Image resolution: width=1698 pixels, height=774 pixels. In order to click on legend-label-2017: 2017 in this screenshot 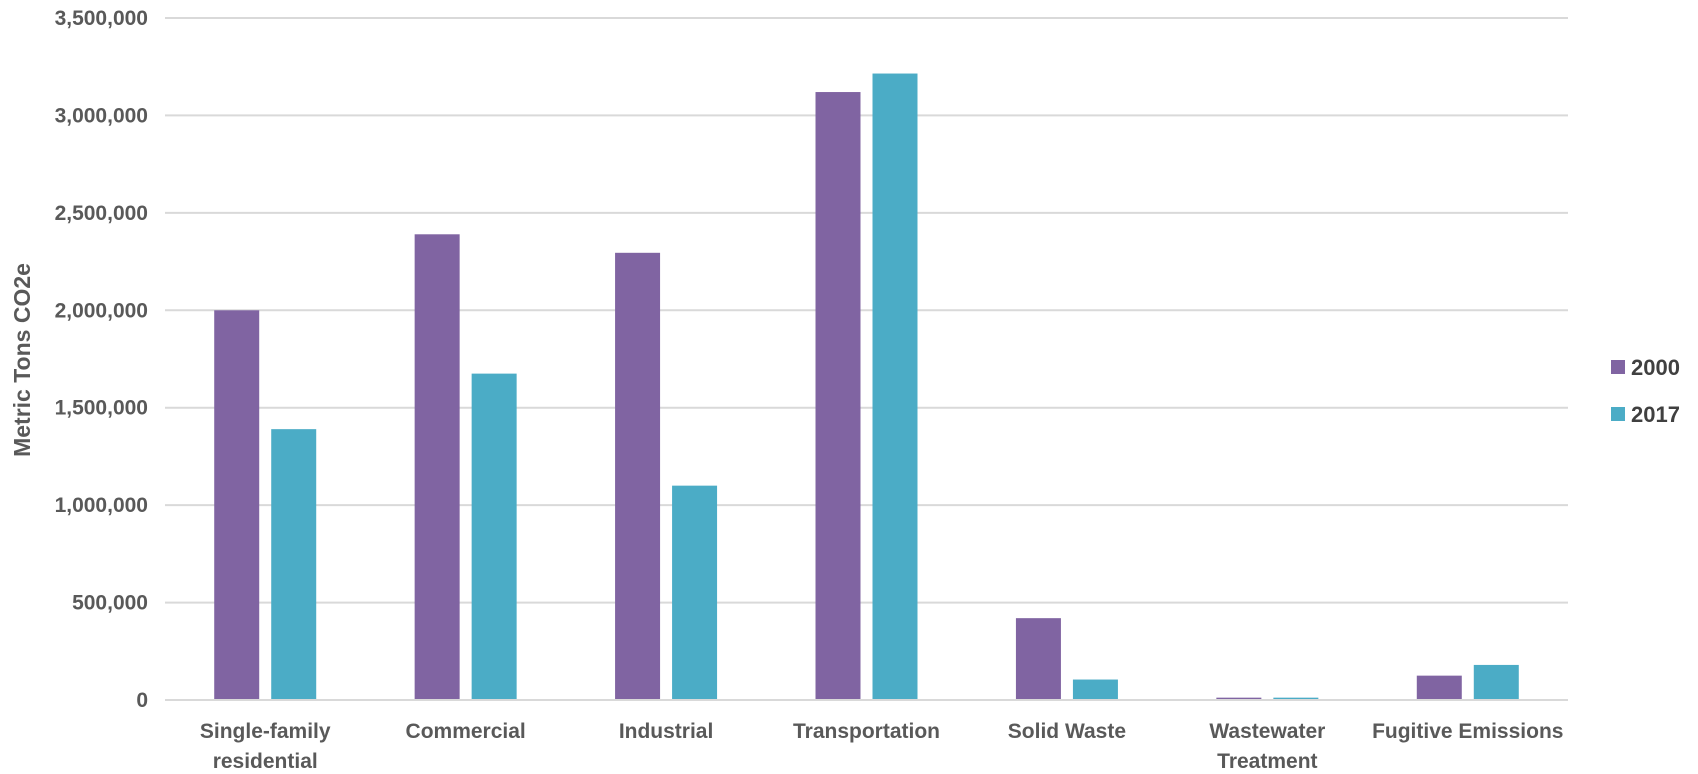, I will do `click(1655, 414)`.